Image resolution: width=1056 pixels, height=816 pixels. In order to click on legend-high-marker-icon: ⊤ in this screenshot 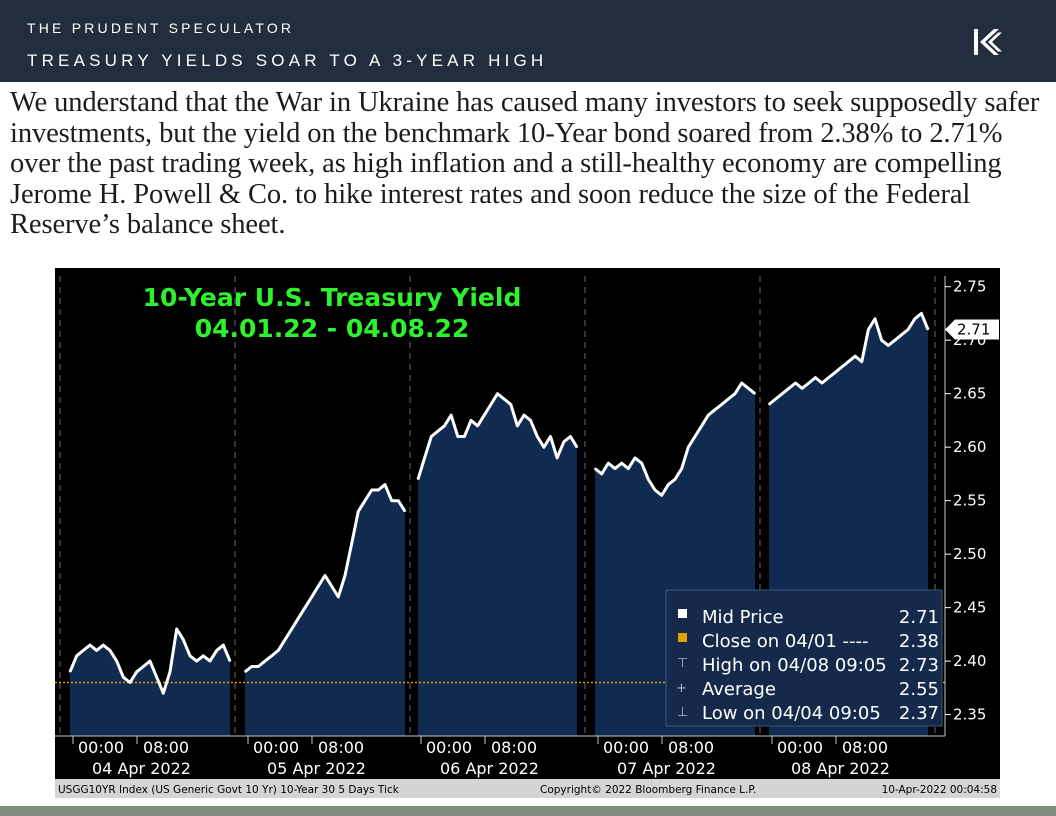, I will do `click(682, 663)`.